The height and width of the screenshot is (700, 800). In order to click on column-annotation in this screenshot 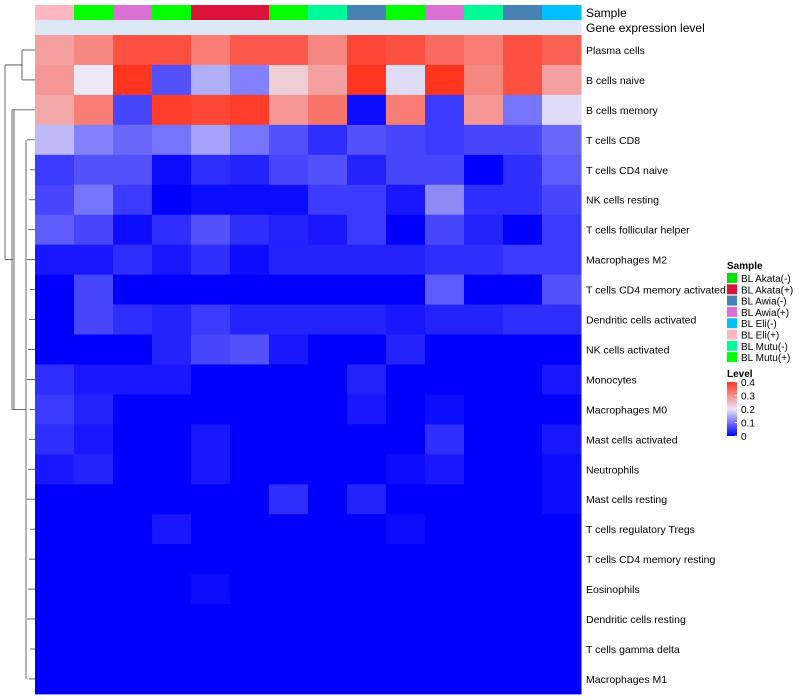, I will do `click(308, 20)`.